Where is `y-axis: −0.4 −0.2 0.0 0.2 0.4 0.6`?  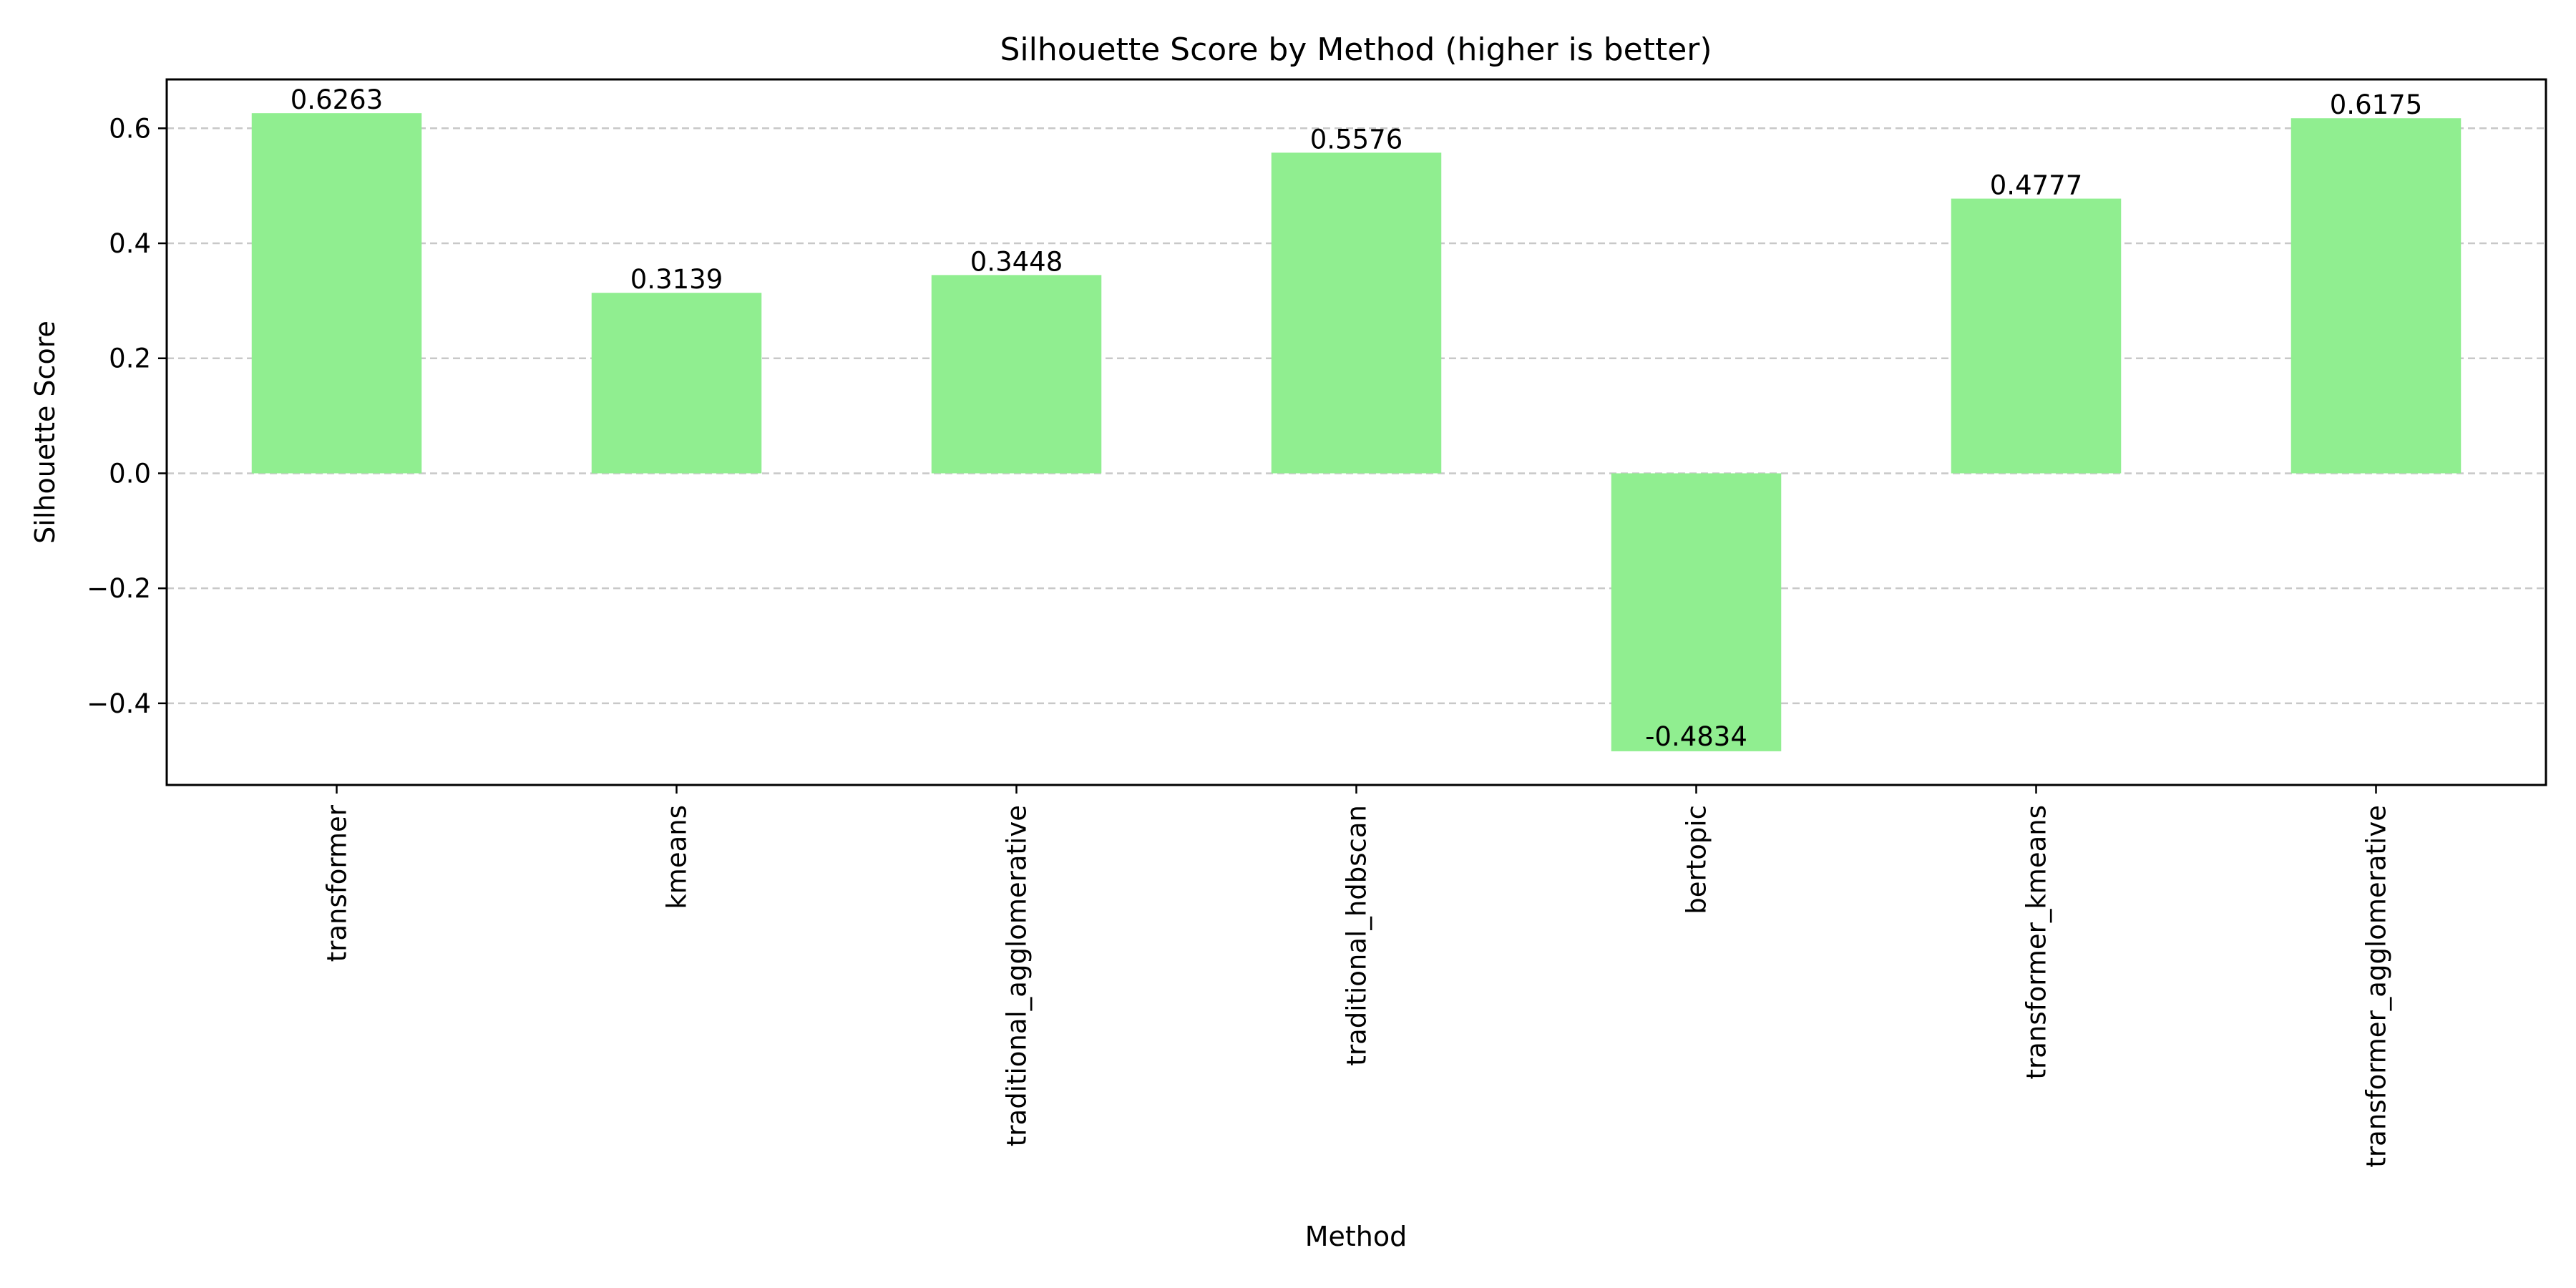 y-axis: −0.4 −0.2 0.0 0.2 0.4 0.6 is located at coordinates (127, 416).